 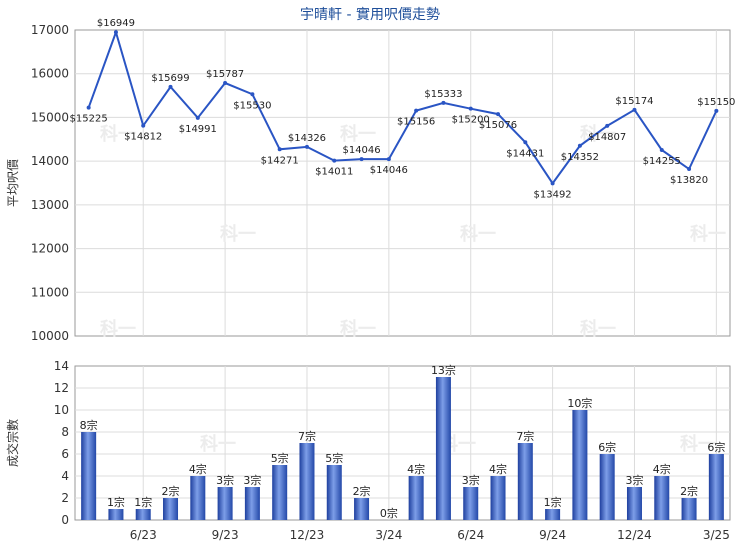 I want to click on price-y-tick-label: 17000, so click(x=50, y=30).